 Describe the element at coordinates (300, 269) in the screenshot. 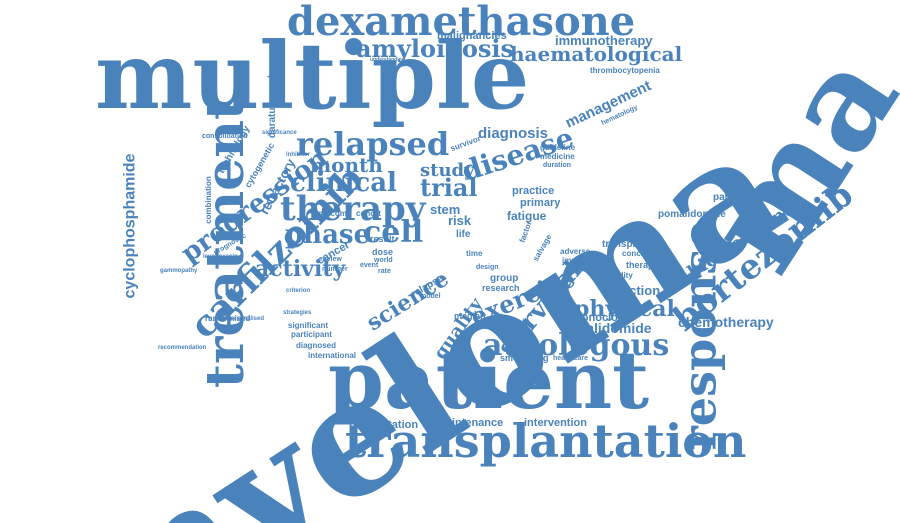

I see `word-activity: activity` at that location.